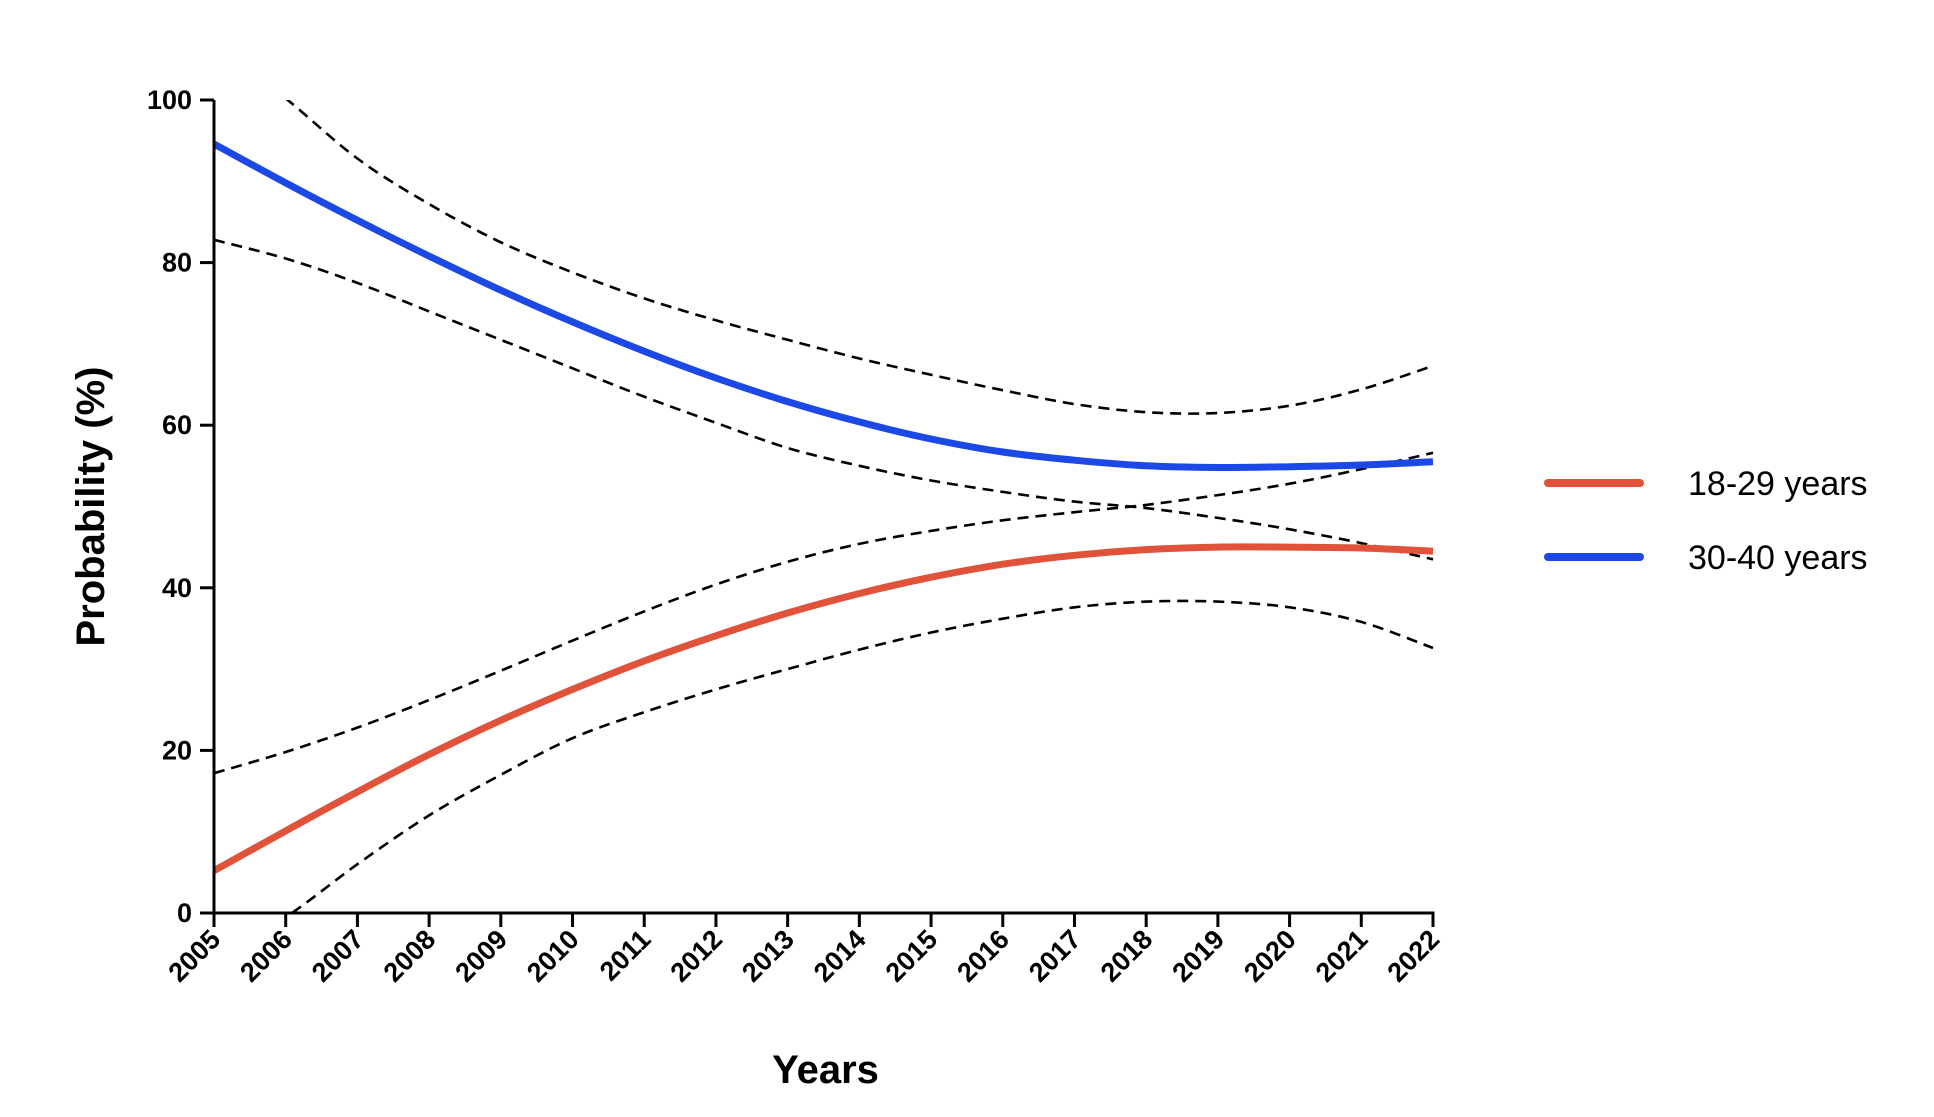 The width and height of the screenshot is (1934, 1117). Describe the element at coordinates (177, 263) in the screenshot. I see `y-tick-label: 80` at that location.